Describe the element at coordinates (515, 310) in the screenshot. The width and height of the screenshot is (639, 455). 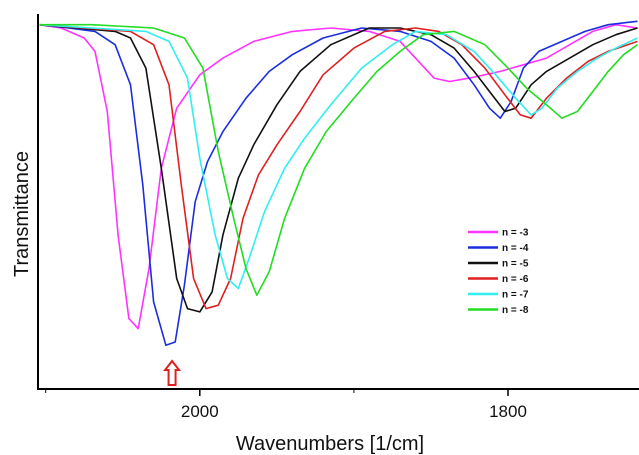
I see `legend-label: n = -8` at that location.